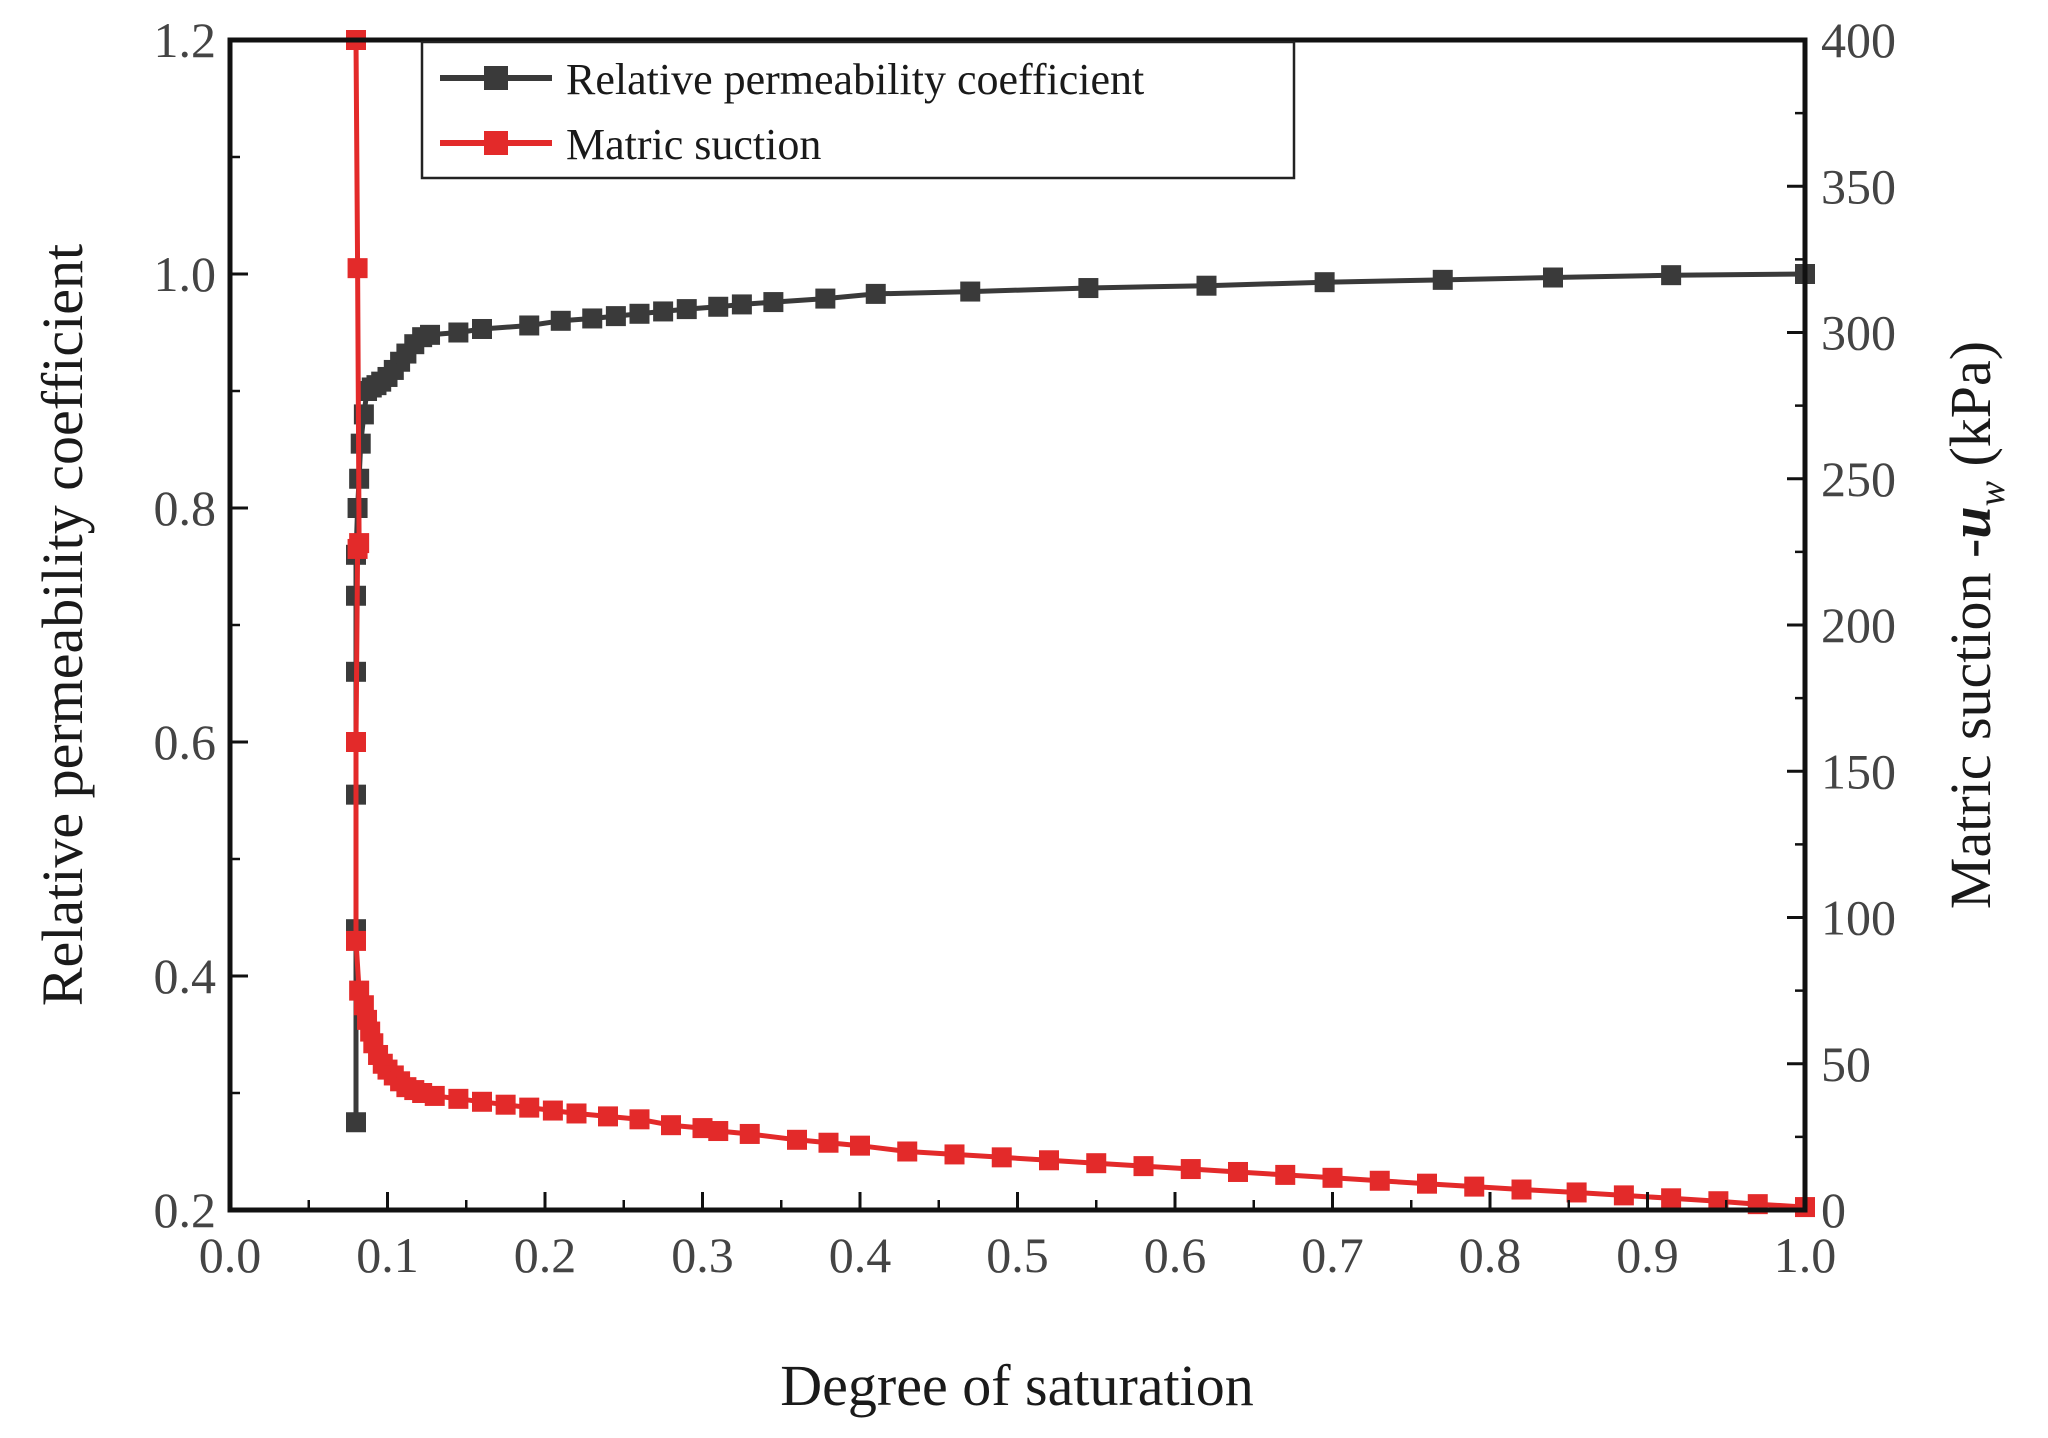  I want to click on y-right-title-prefix: Matric suction -, so click(1970, 724).